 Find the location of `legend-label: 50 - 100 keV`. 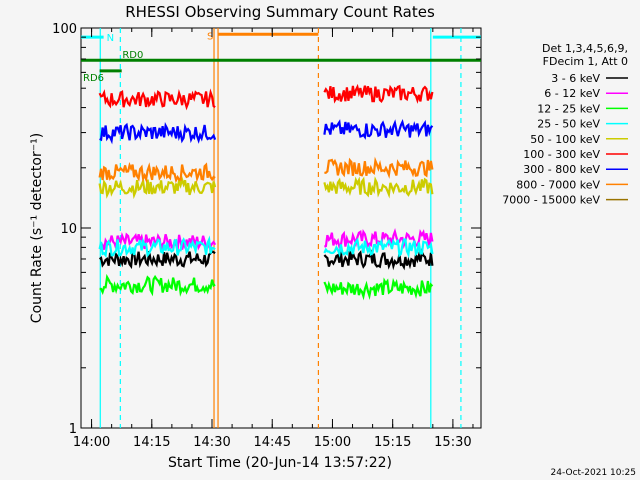

legend-label: 50 - 100 keV is located at coordinates (565, 139).